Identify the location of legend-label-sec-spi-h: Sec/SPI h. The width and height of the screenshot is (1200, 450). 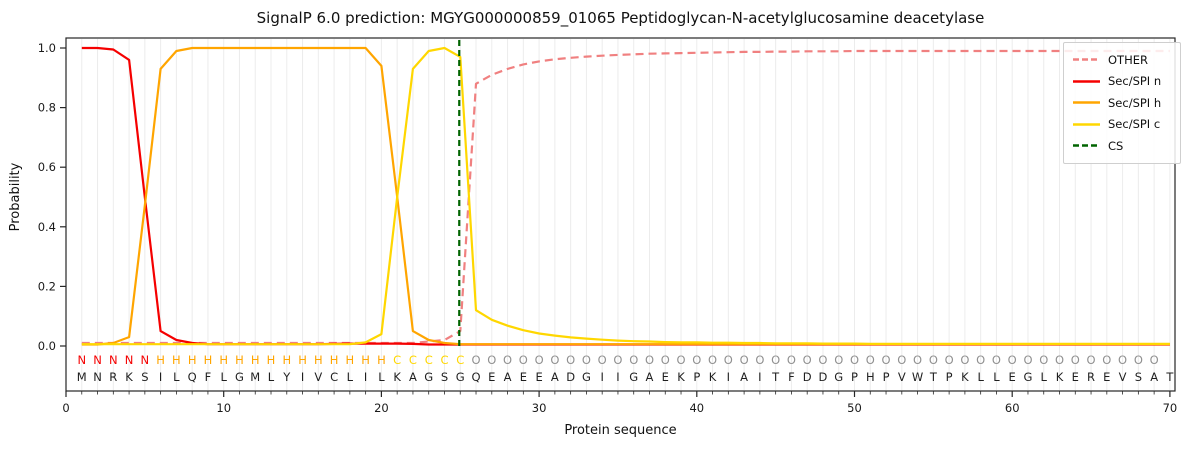
(1135, 102).